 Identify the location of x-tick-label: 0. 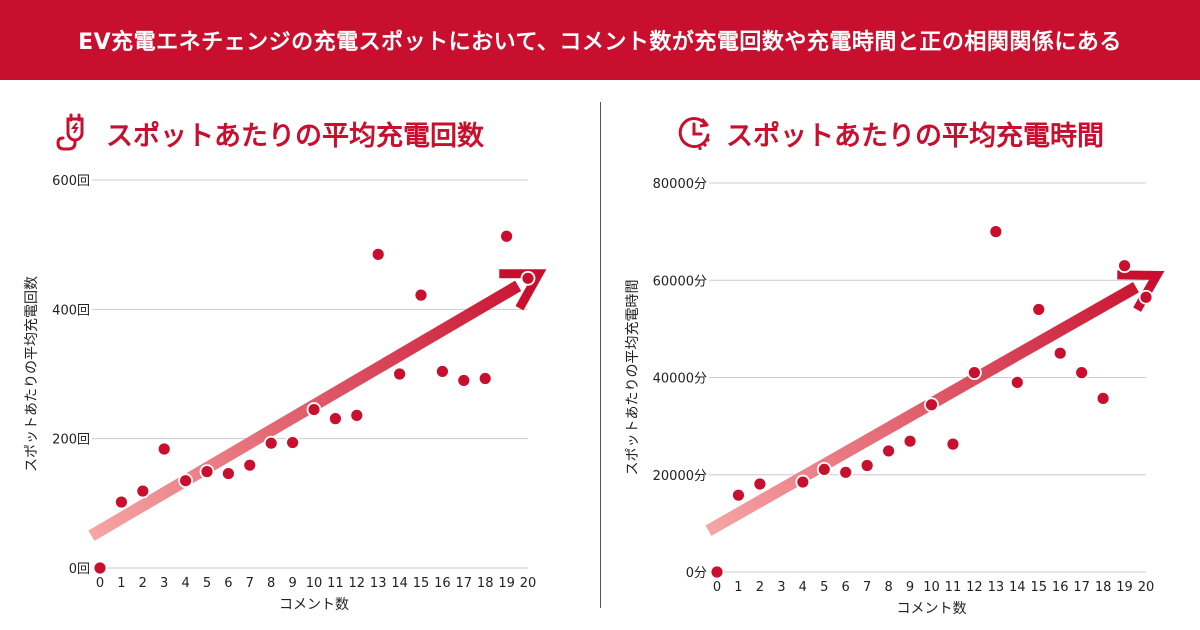
(100, 583).